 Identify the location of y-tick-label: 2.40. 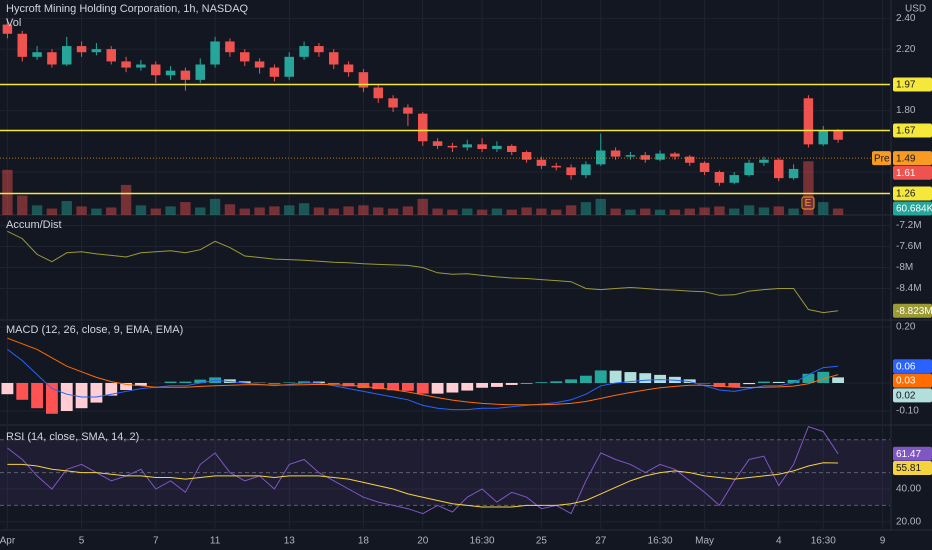
(906, 18).